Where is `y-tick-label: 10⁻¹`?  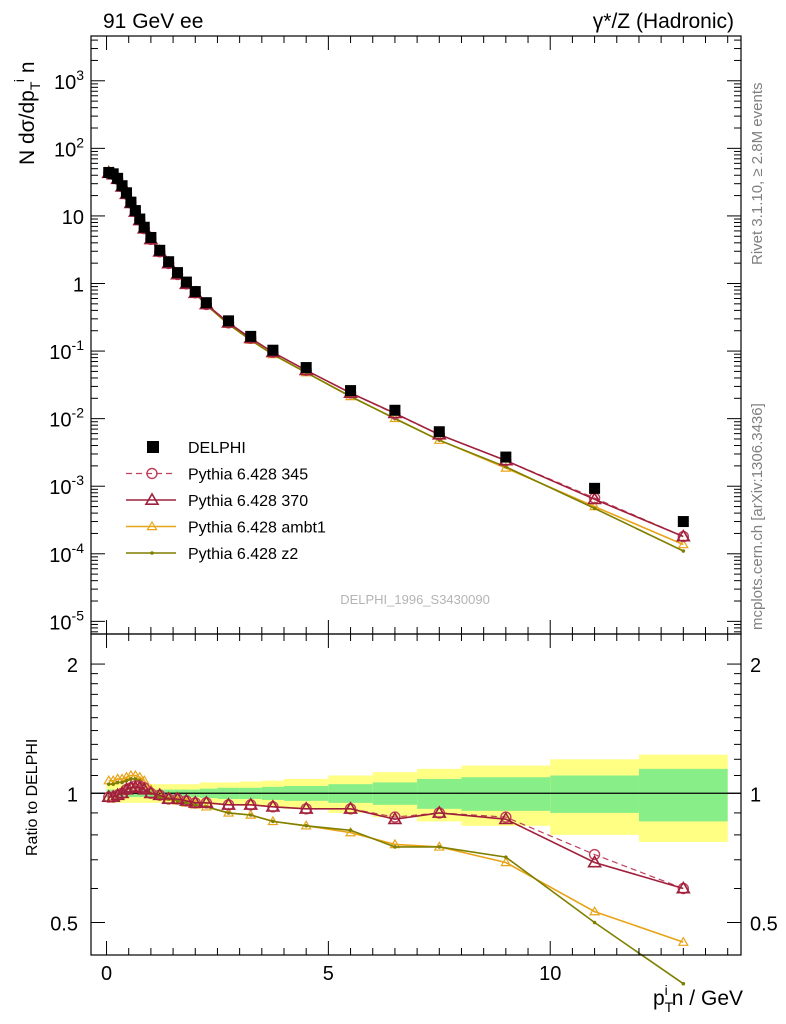 y-tick-label: 10⁻¹ is located at coordinates (66, 350).